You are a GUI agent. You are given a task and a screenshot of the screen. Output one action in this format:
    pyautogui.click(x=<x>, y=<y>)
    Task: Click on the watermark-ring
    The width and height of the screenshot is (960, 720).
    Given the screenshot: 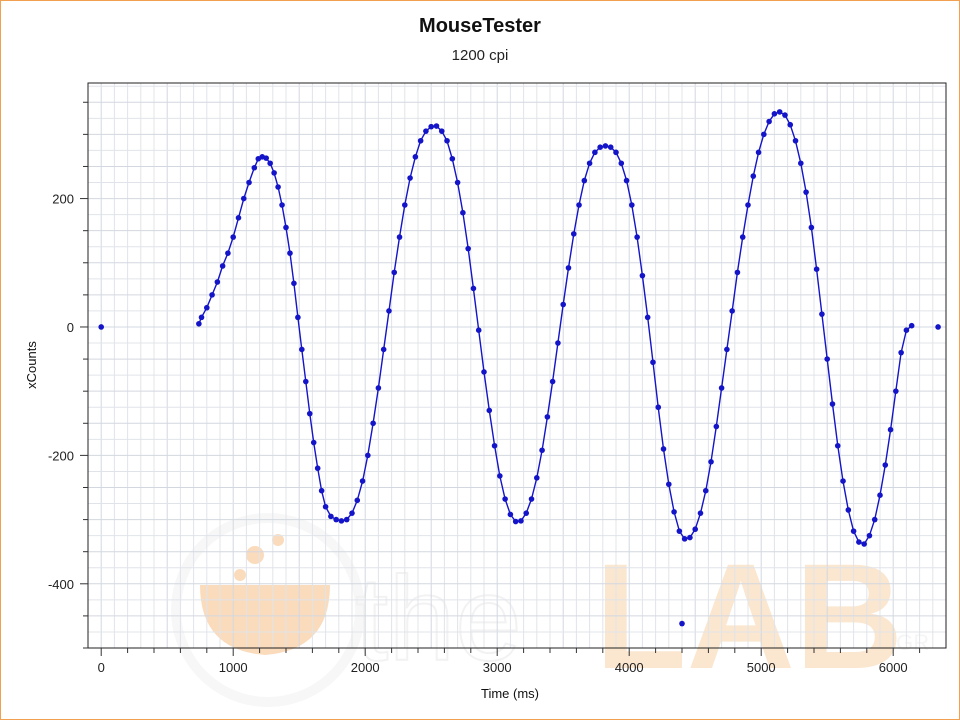 What is the action you would take?
    pyautogui.click(x=268, y=610)
    